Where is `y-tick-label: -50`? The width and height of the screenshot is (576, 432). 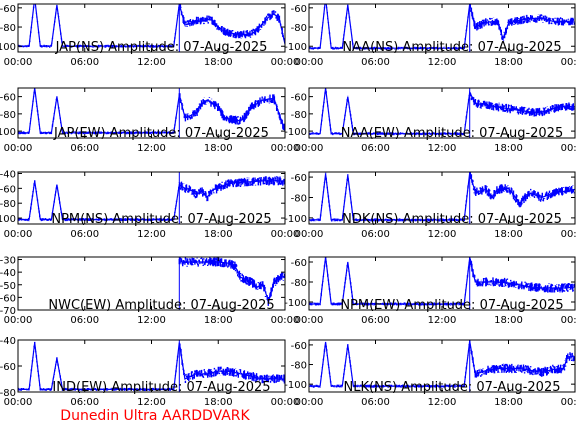
y-tick-label: -50 is located at coordinates (8, 286).